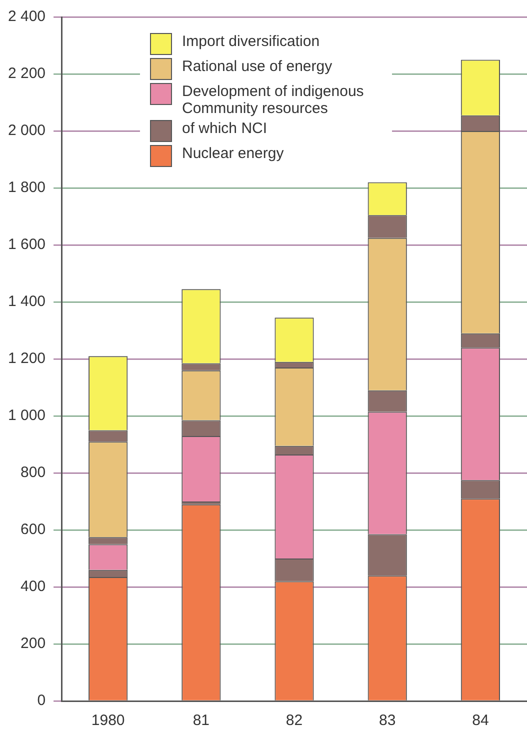 The height and width of the screenshot is (737, 527). Describe the element at coordinates (258, 66) in the screenshot. I see `legend-label: Rational use of energy` at that location.